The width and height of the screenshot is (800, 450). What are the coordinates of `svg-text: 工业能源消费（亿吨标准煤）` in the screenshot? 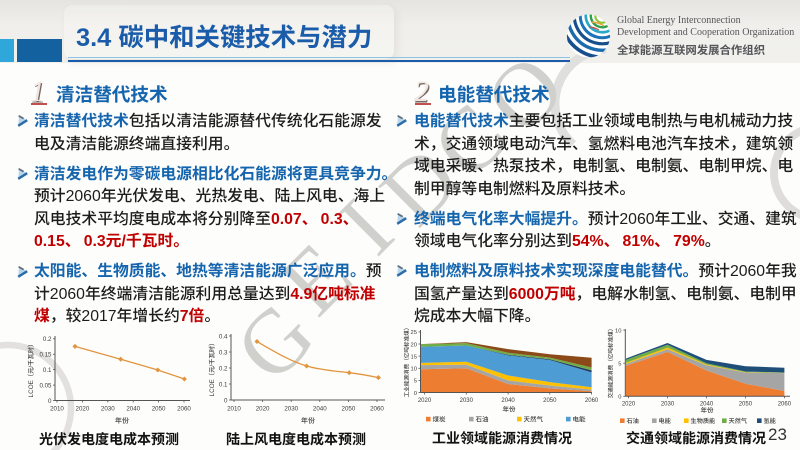 It's located at (407, 361).